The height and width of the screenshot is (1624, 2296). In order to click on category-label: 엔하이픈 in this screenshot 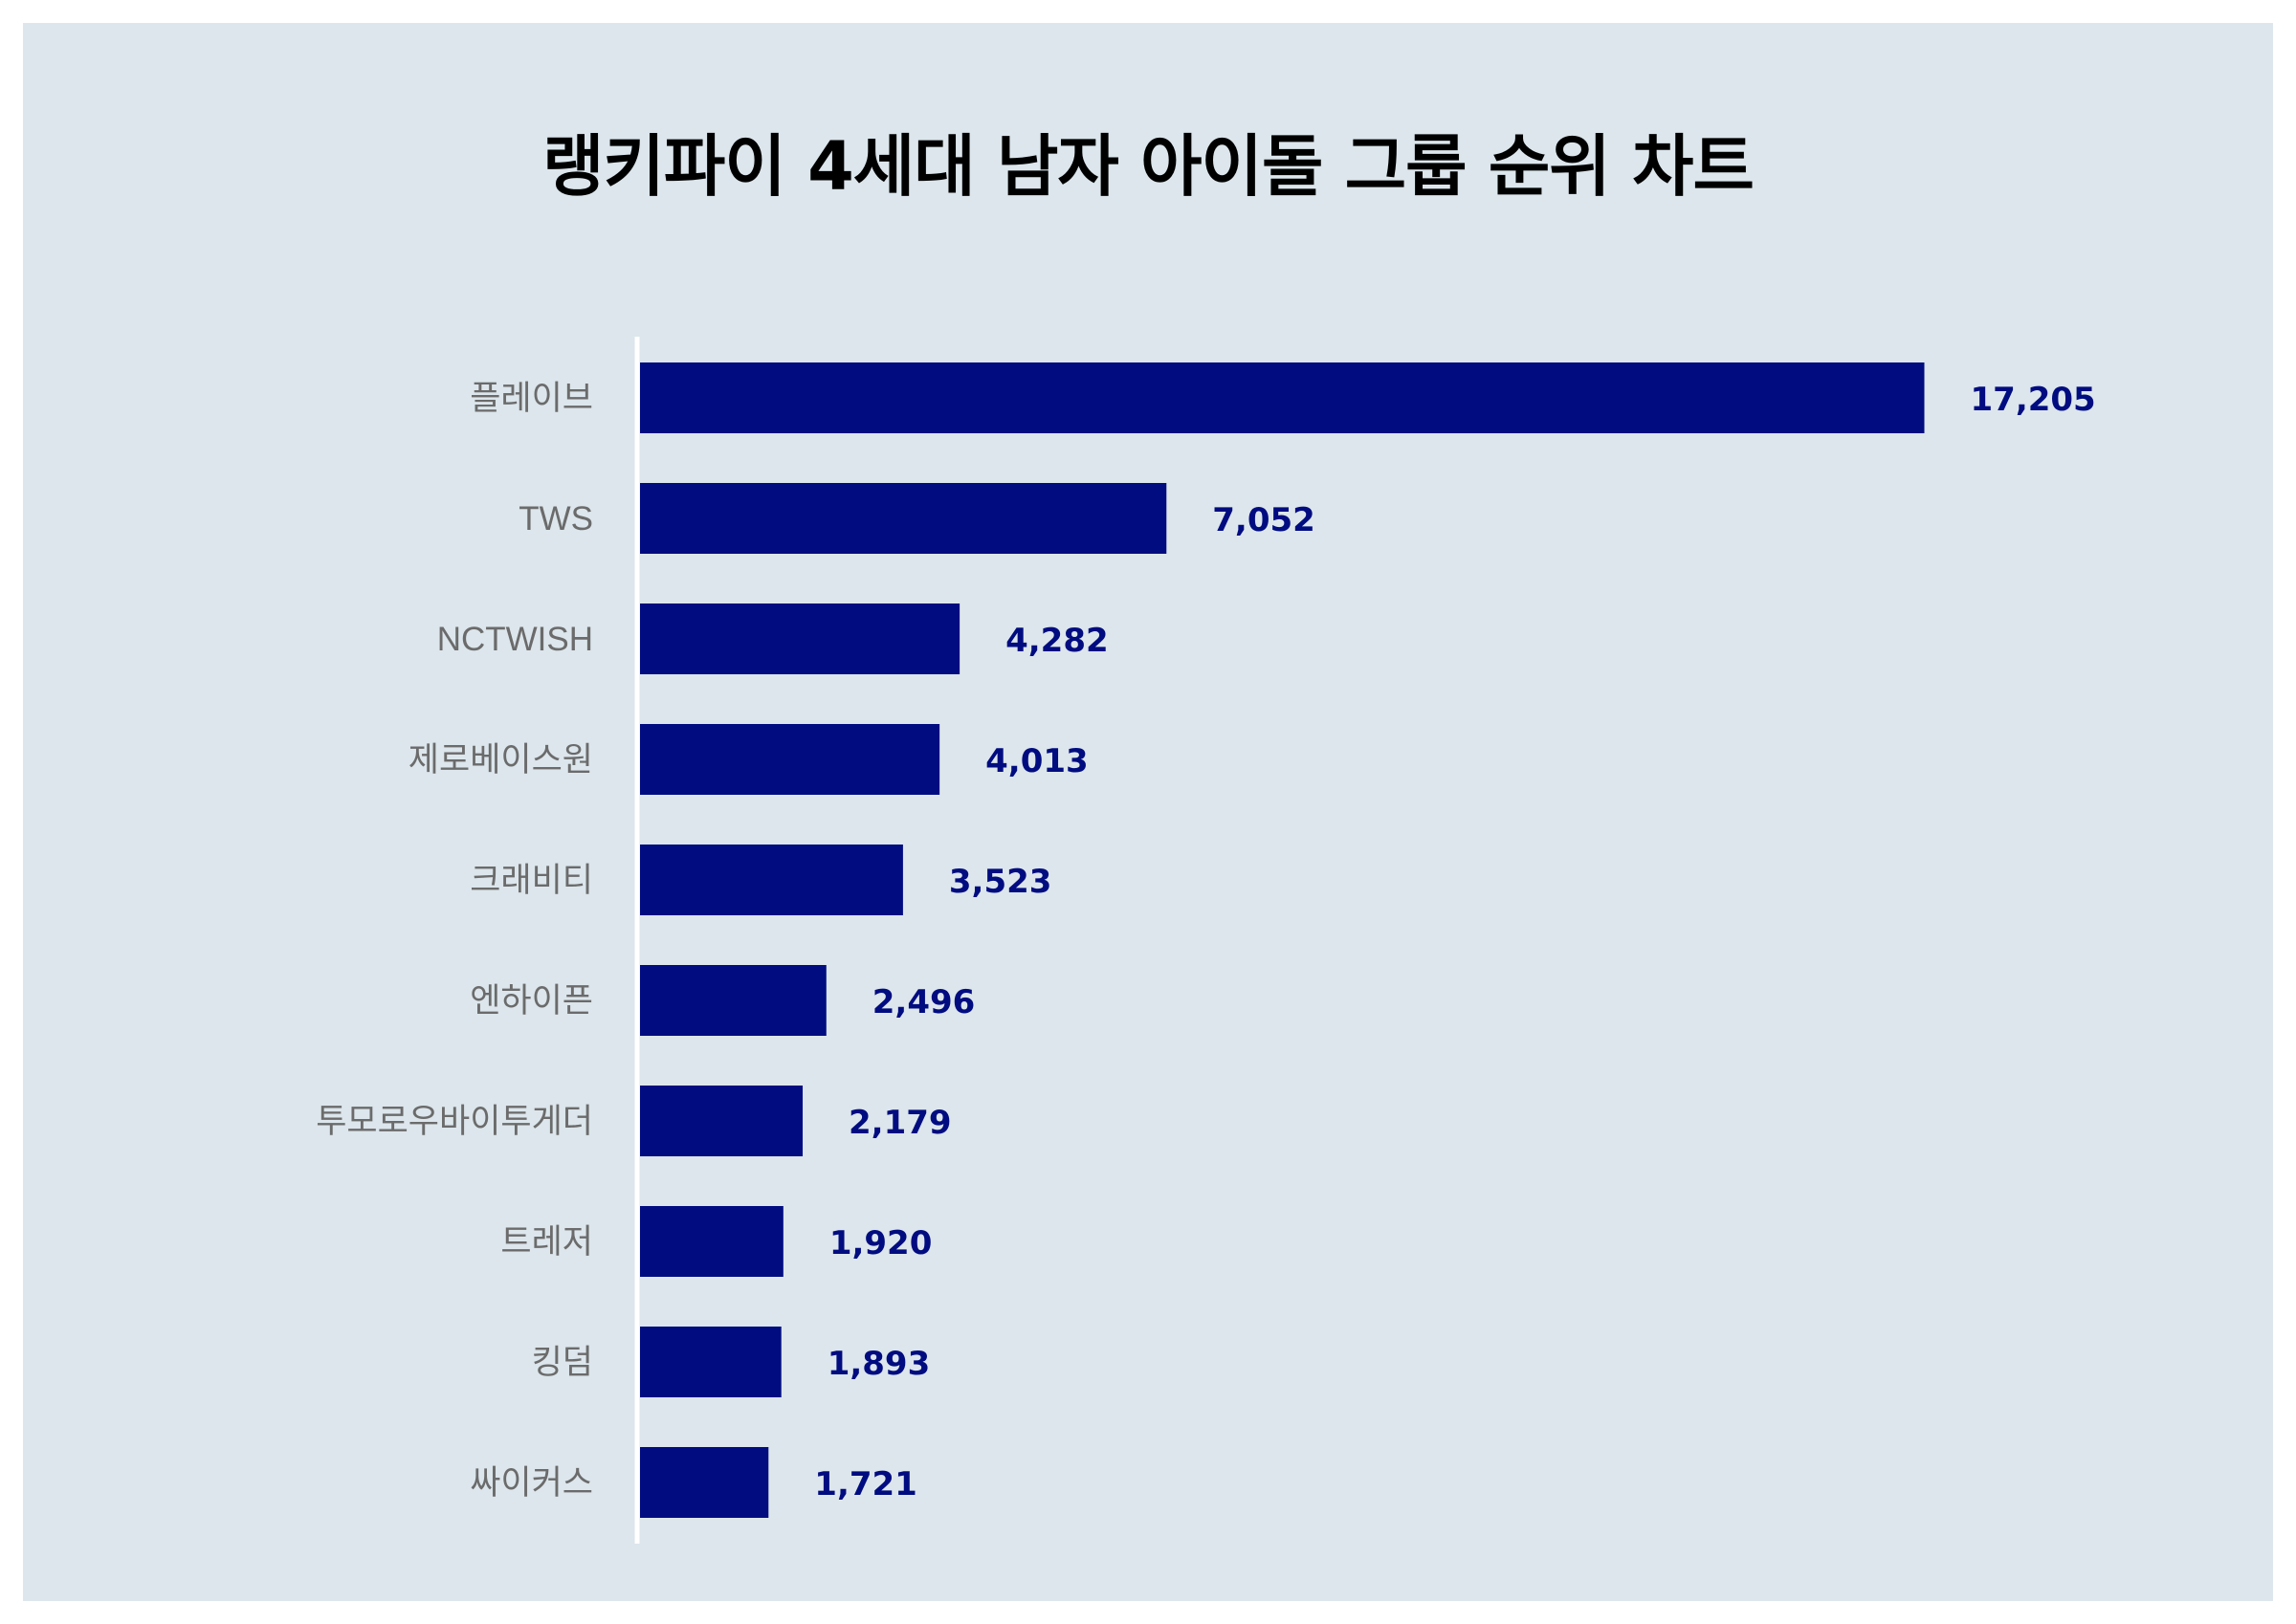, I will do `click(531, 1001)`.